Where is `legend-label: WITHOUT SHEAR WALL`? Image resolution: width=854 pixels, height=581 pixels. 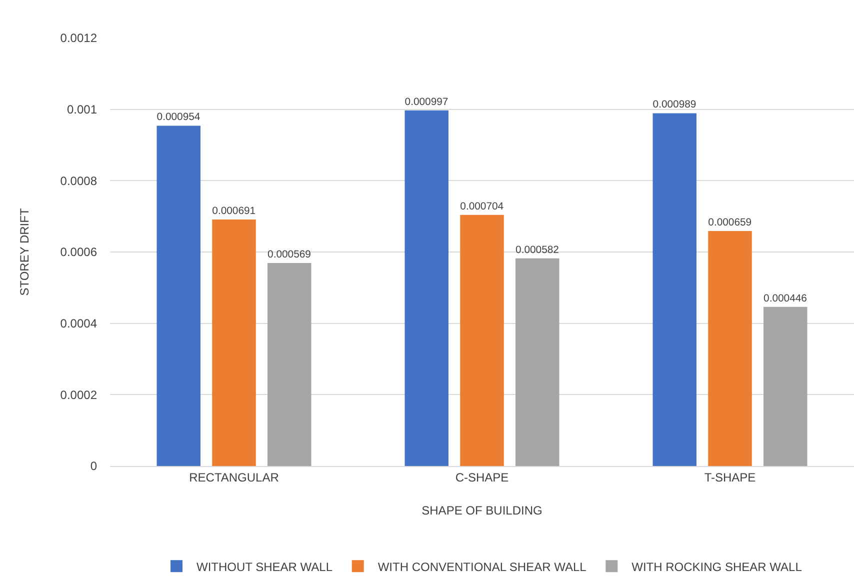
legend-label: WITHOUT SHEAR WALL is located at coordinates (264, 567).